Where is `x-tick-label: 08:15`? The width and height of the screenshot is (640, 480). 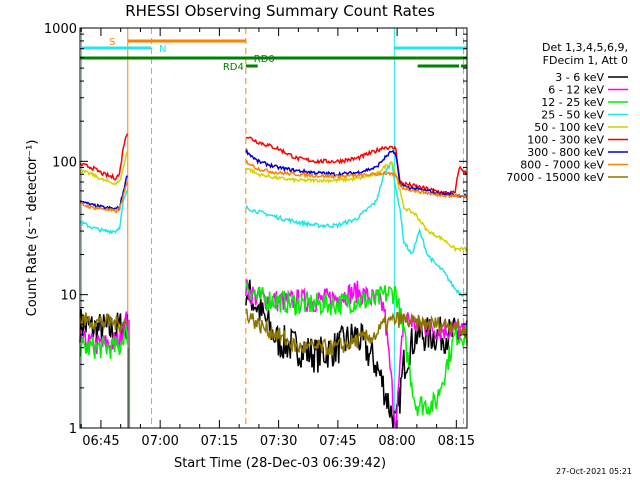 x-tick-label: 08:15 is located at coordinates (456, 441).